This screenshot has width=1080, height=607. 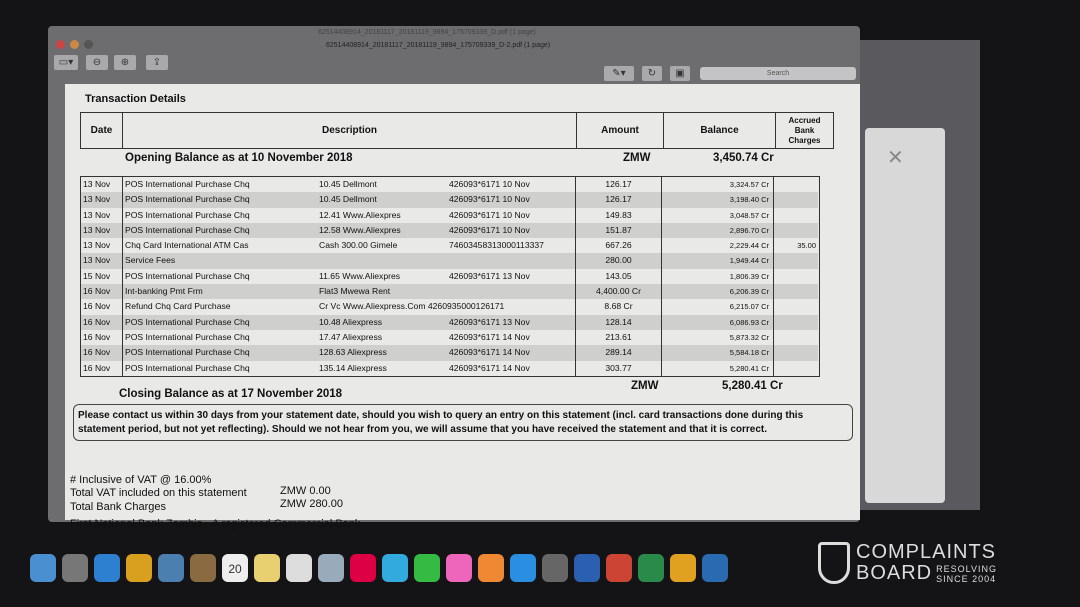 I want to click on itunes-icon, so click(x=459, y=568).